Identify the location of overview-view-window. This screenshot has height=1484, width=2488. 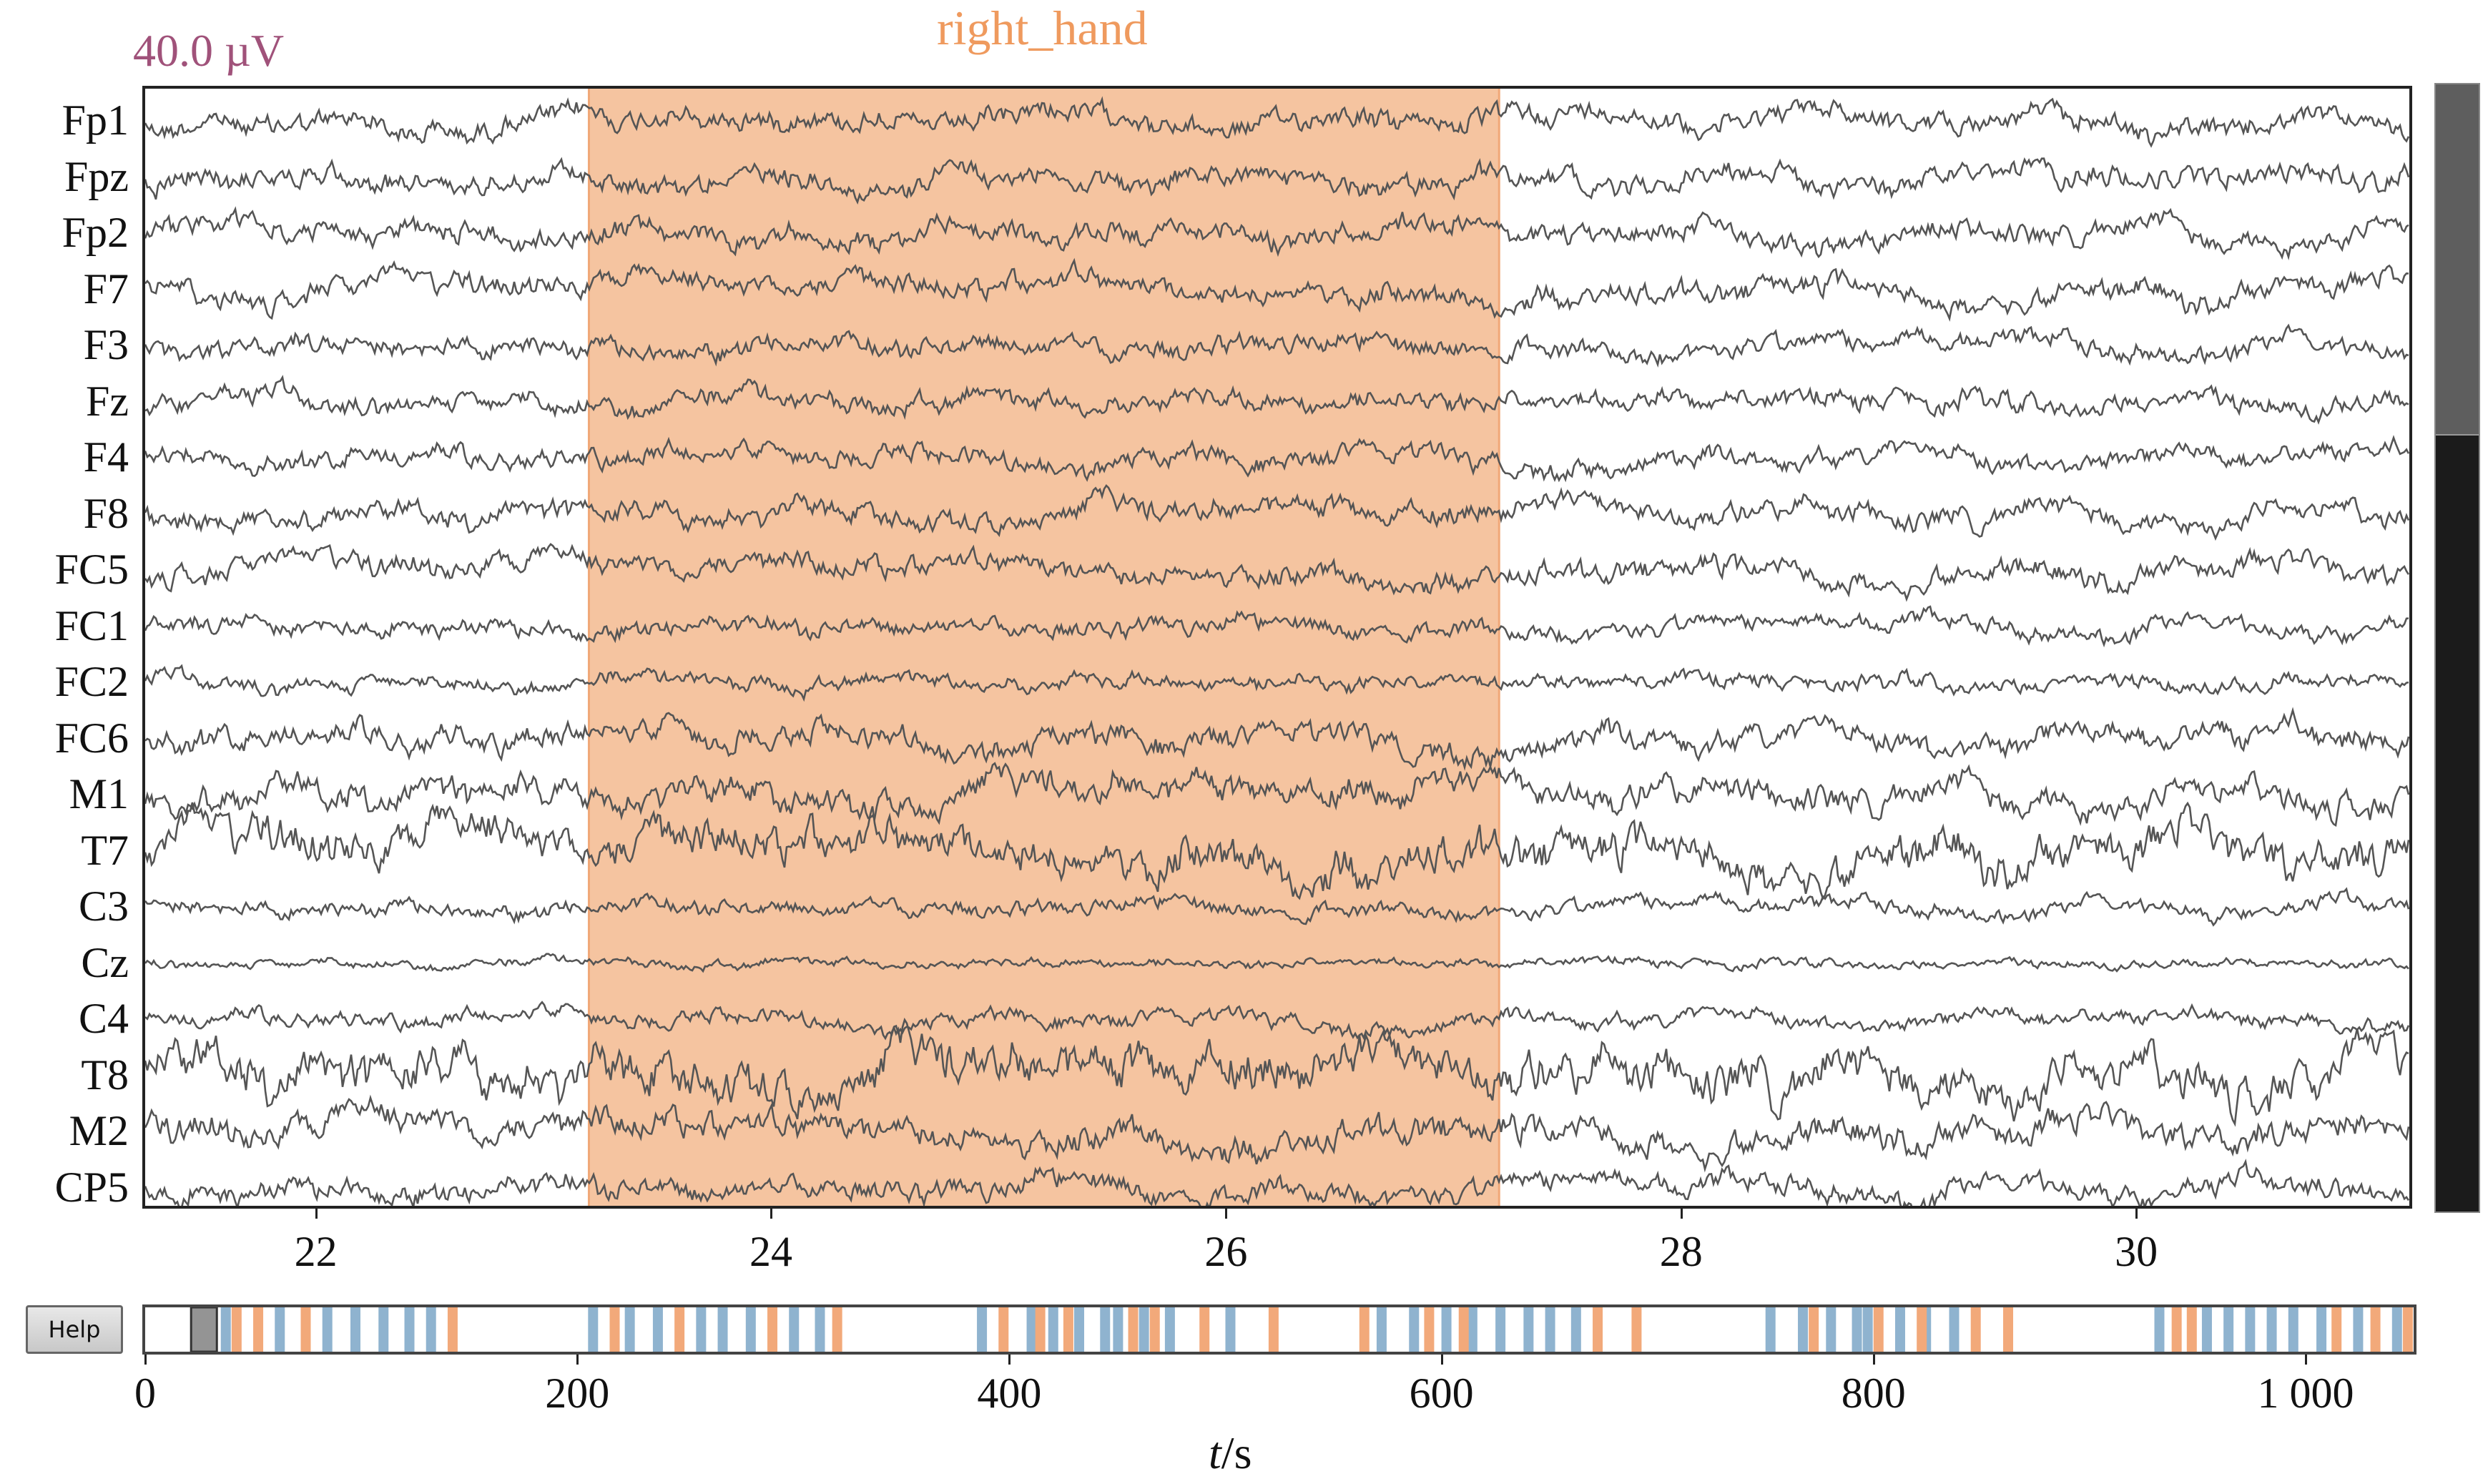
(204, 1330).